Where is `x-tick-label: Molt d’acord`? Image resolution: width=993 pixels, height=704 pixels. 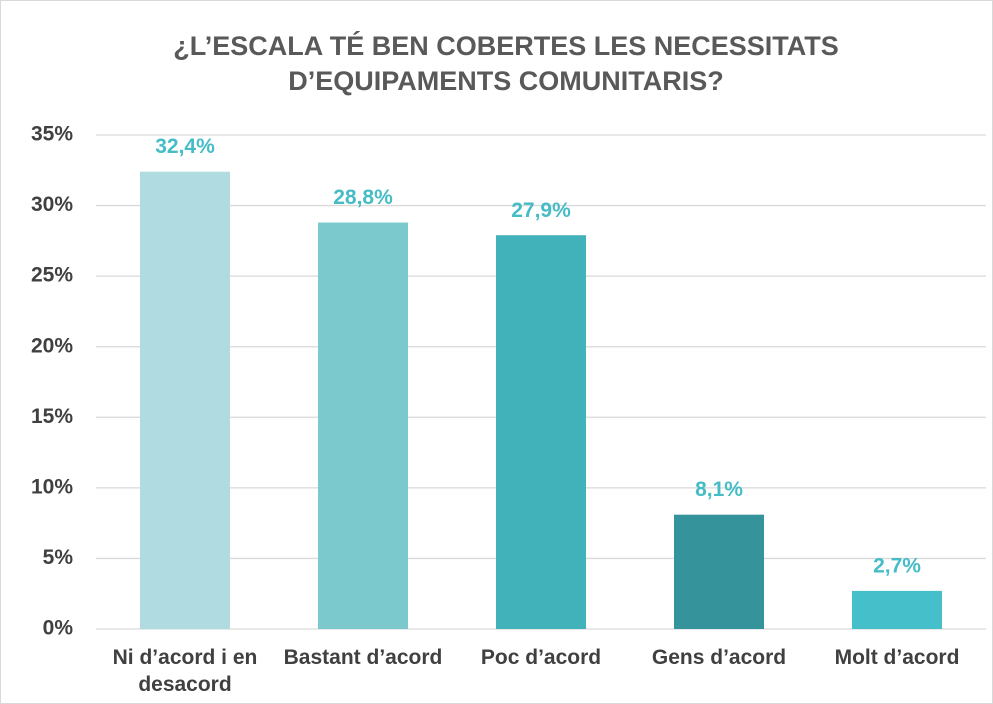
x-tick-label: Molt d’acord is located at coordinates (897, 657).